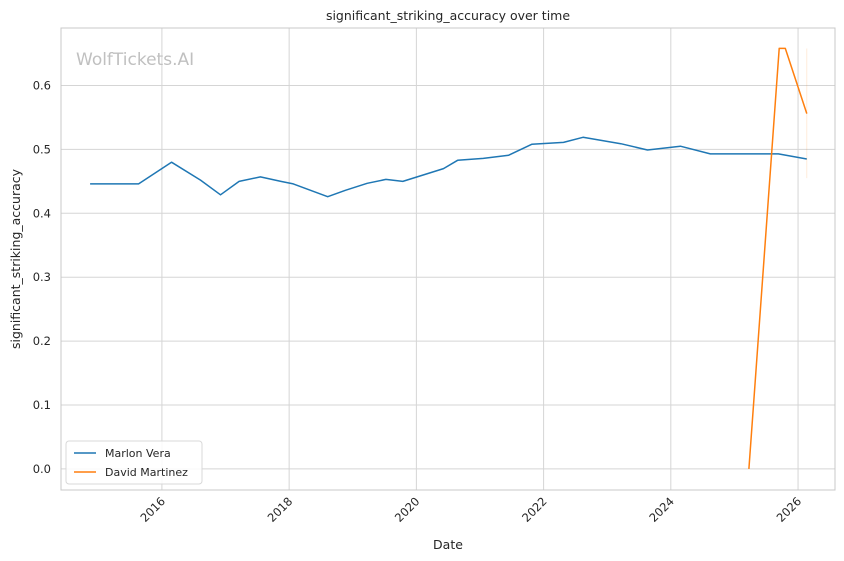  I want to click on x-tick-label: 2020, so click(407, 509).